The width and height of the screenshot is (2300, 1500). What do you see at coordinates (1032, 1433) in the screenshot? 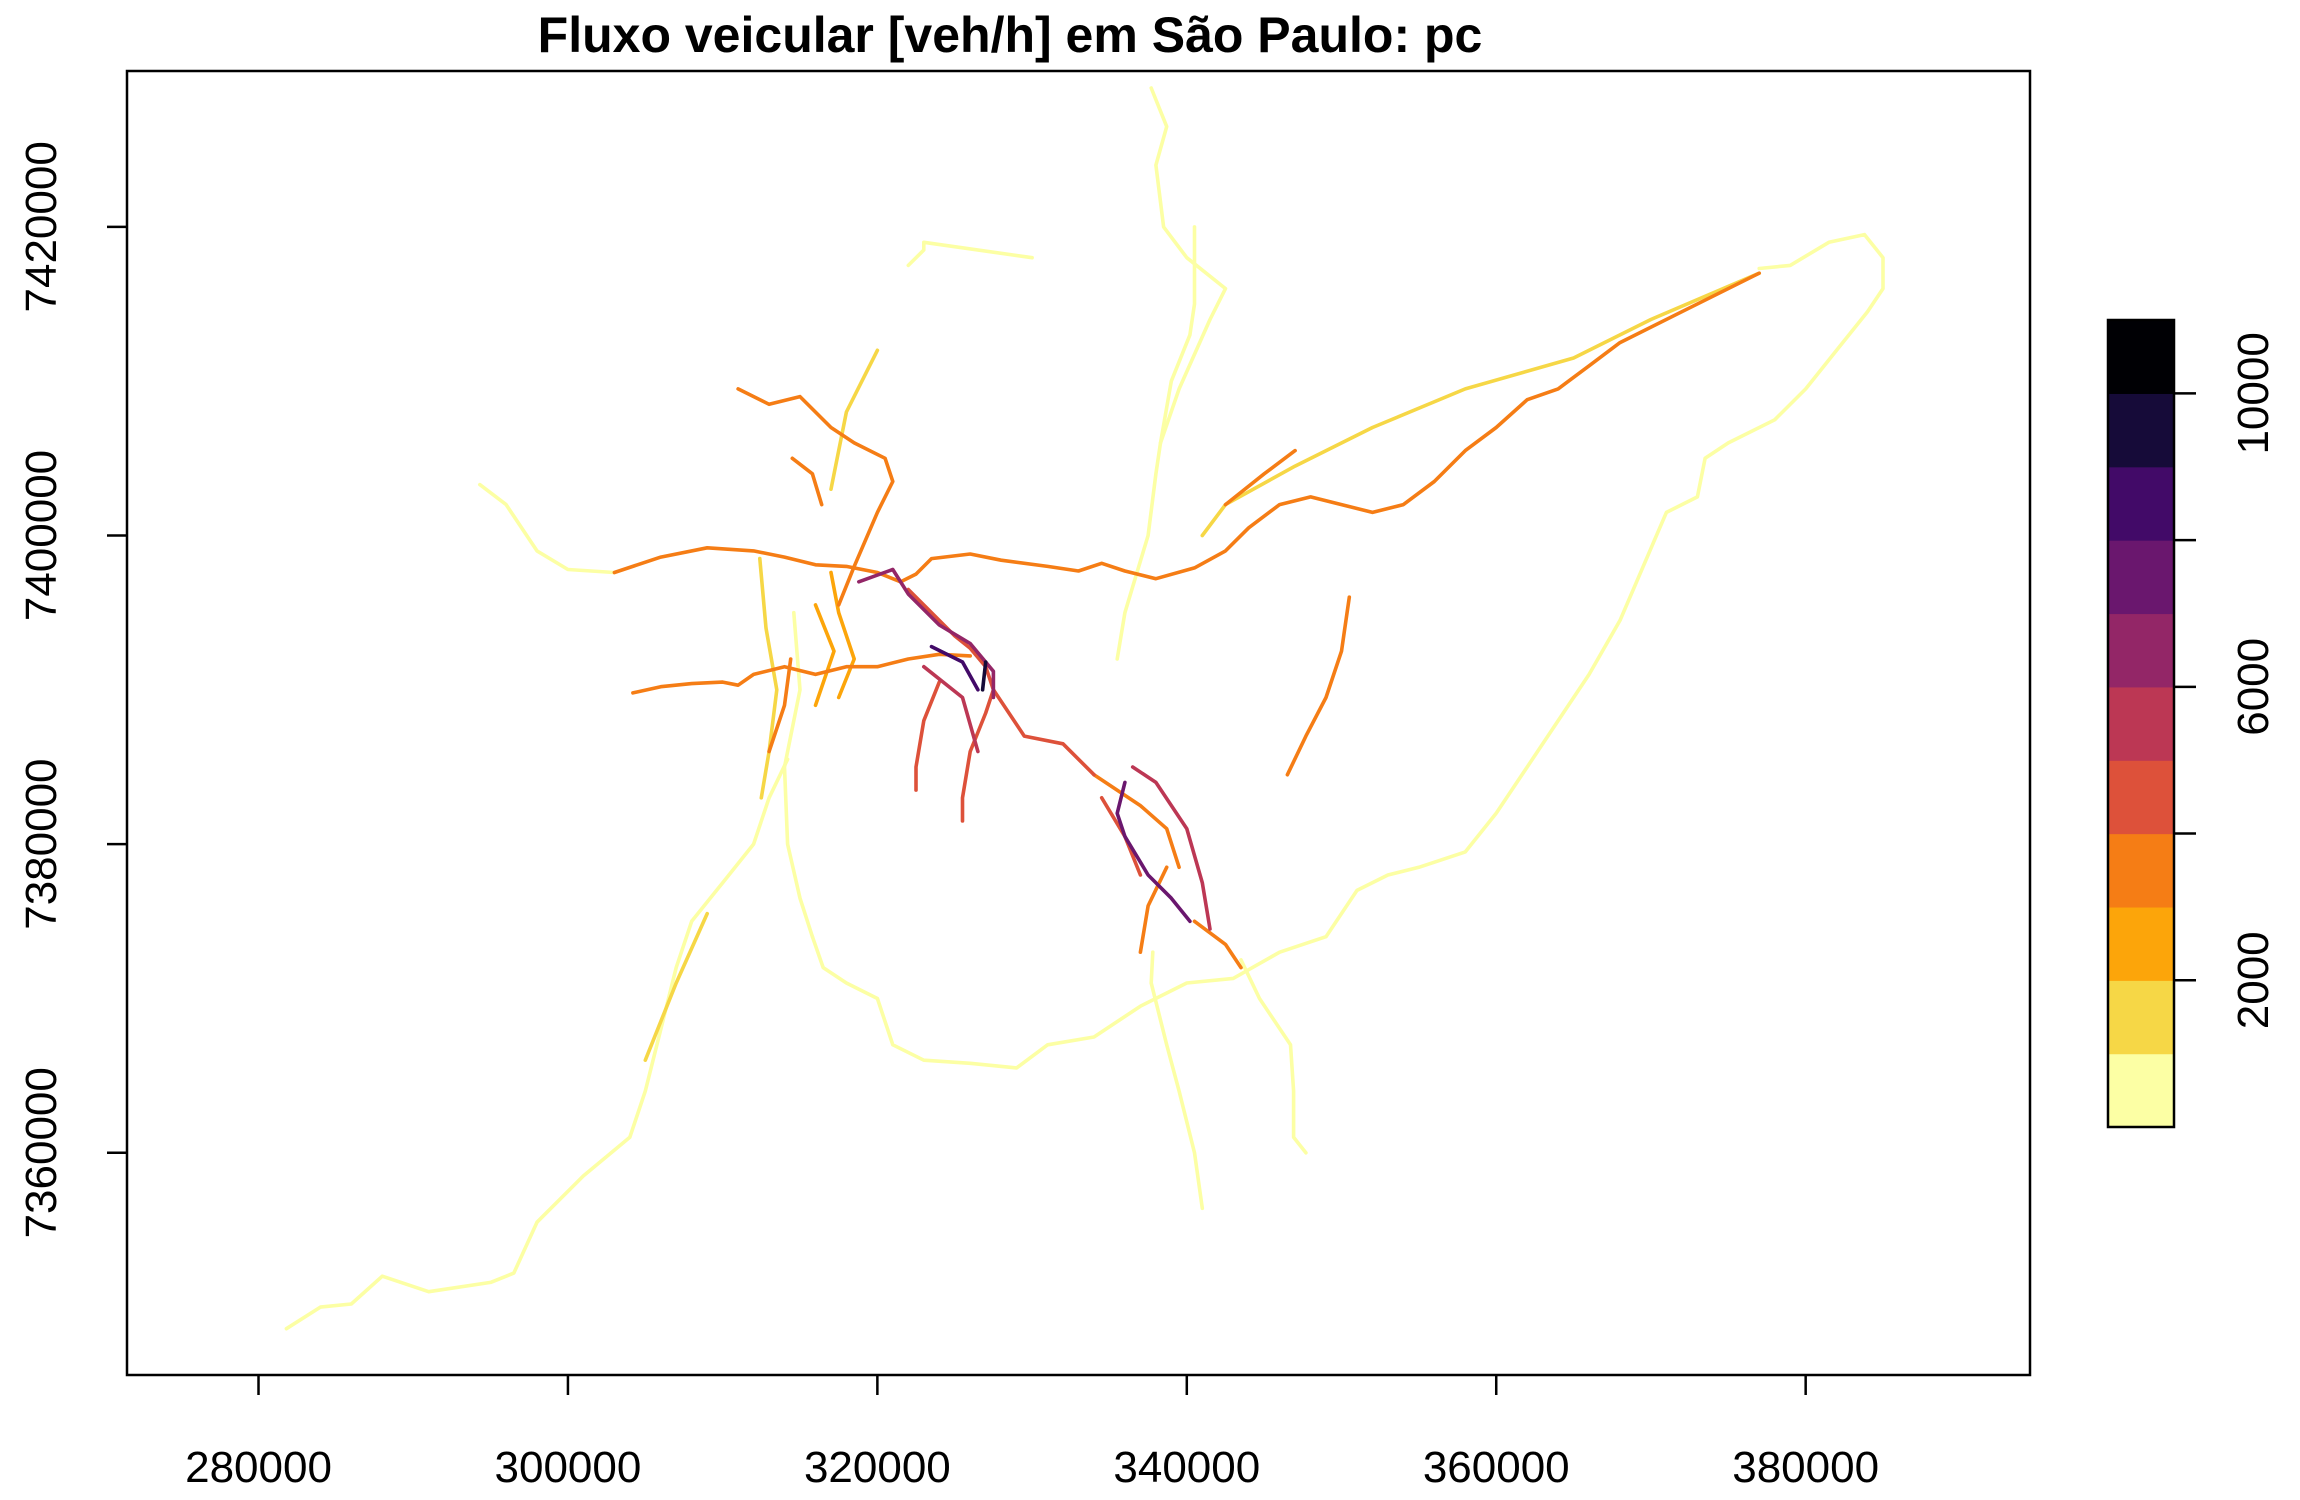
I see `x-axis: 280000 300000 320000 340000 360000 380000` at bounding box center [1032, 1433].